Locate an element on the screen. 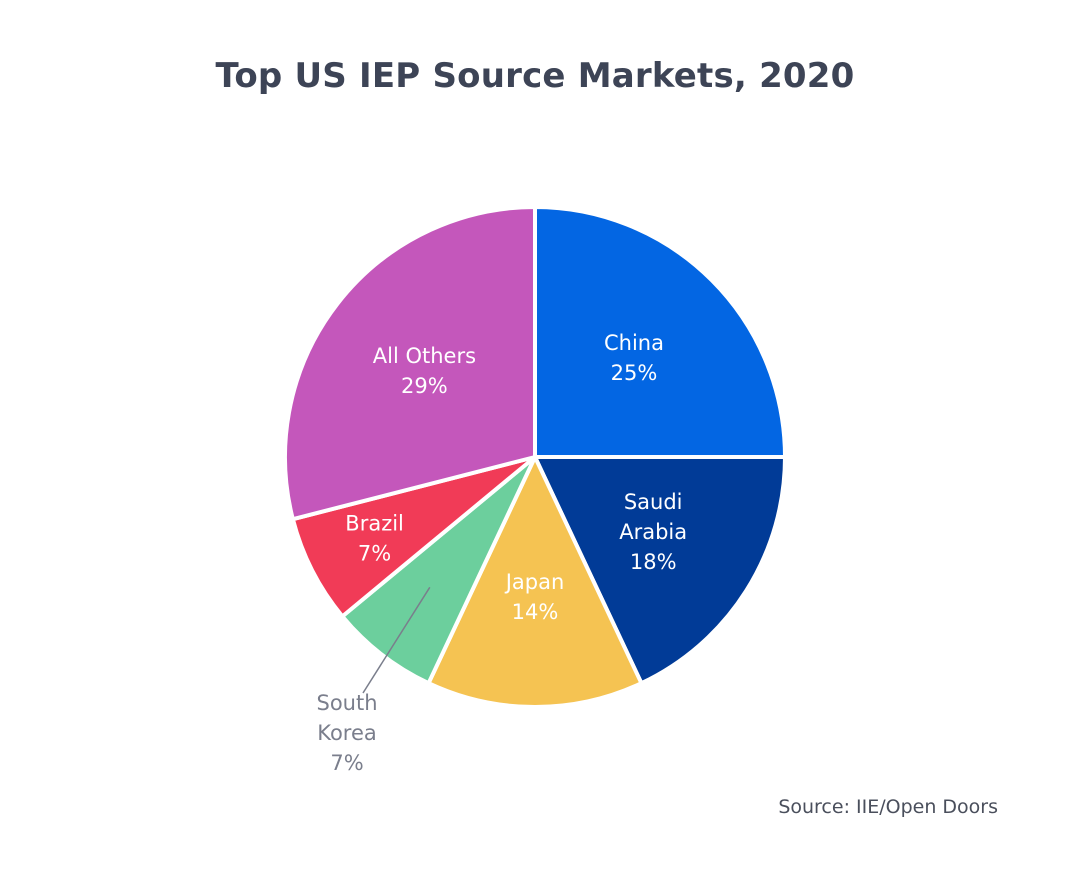  leader-line-south-korea is located at coordinates (396, 640).